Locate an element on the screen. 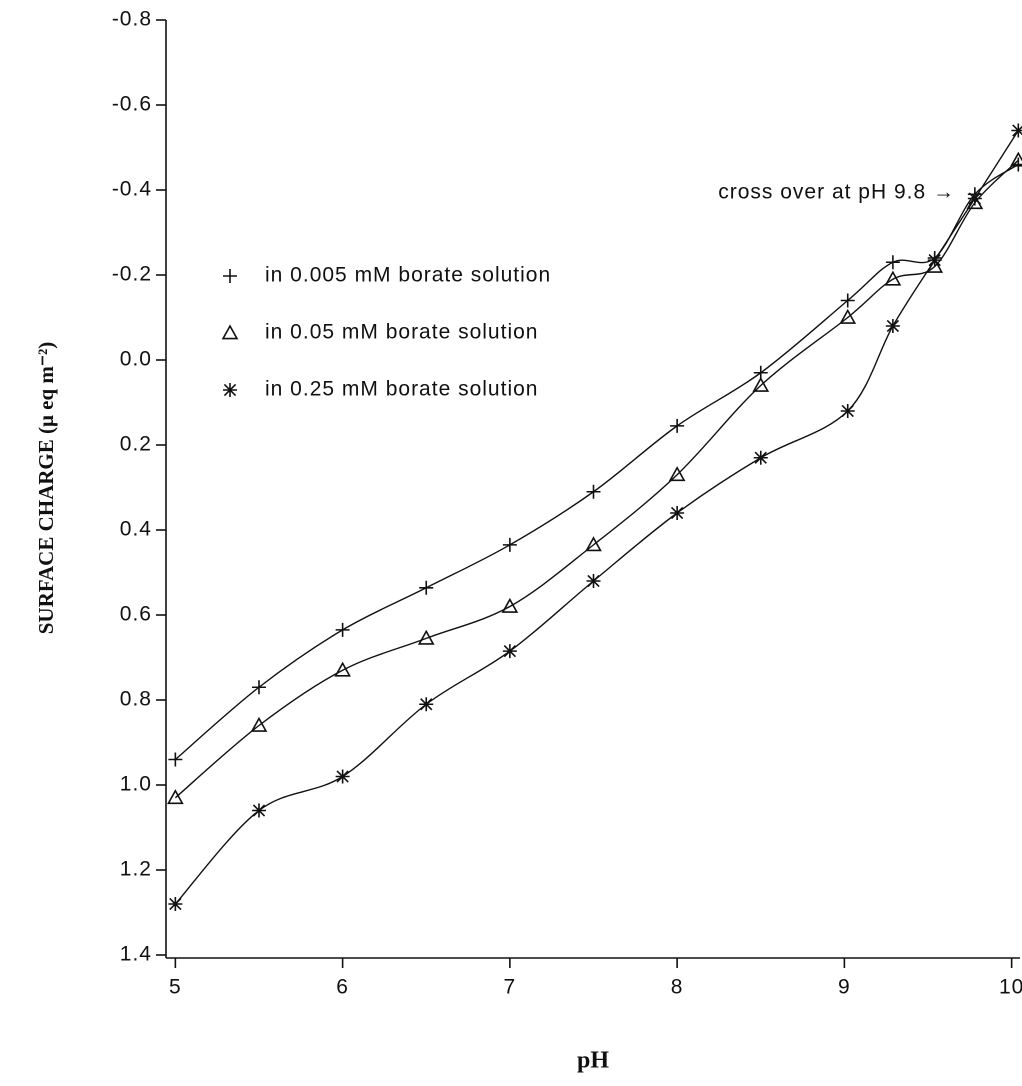  y-tick-label: -0.8 is located at coordinates (132, 19).